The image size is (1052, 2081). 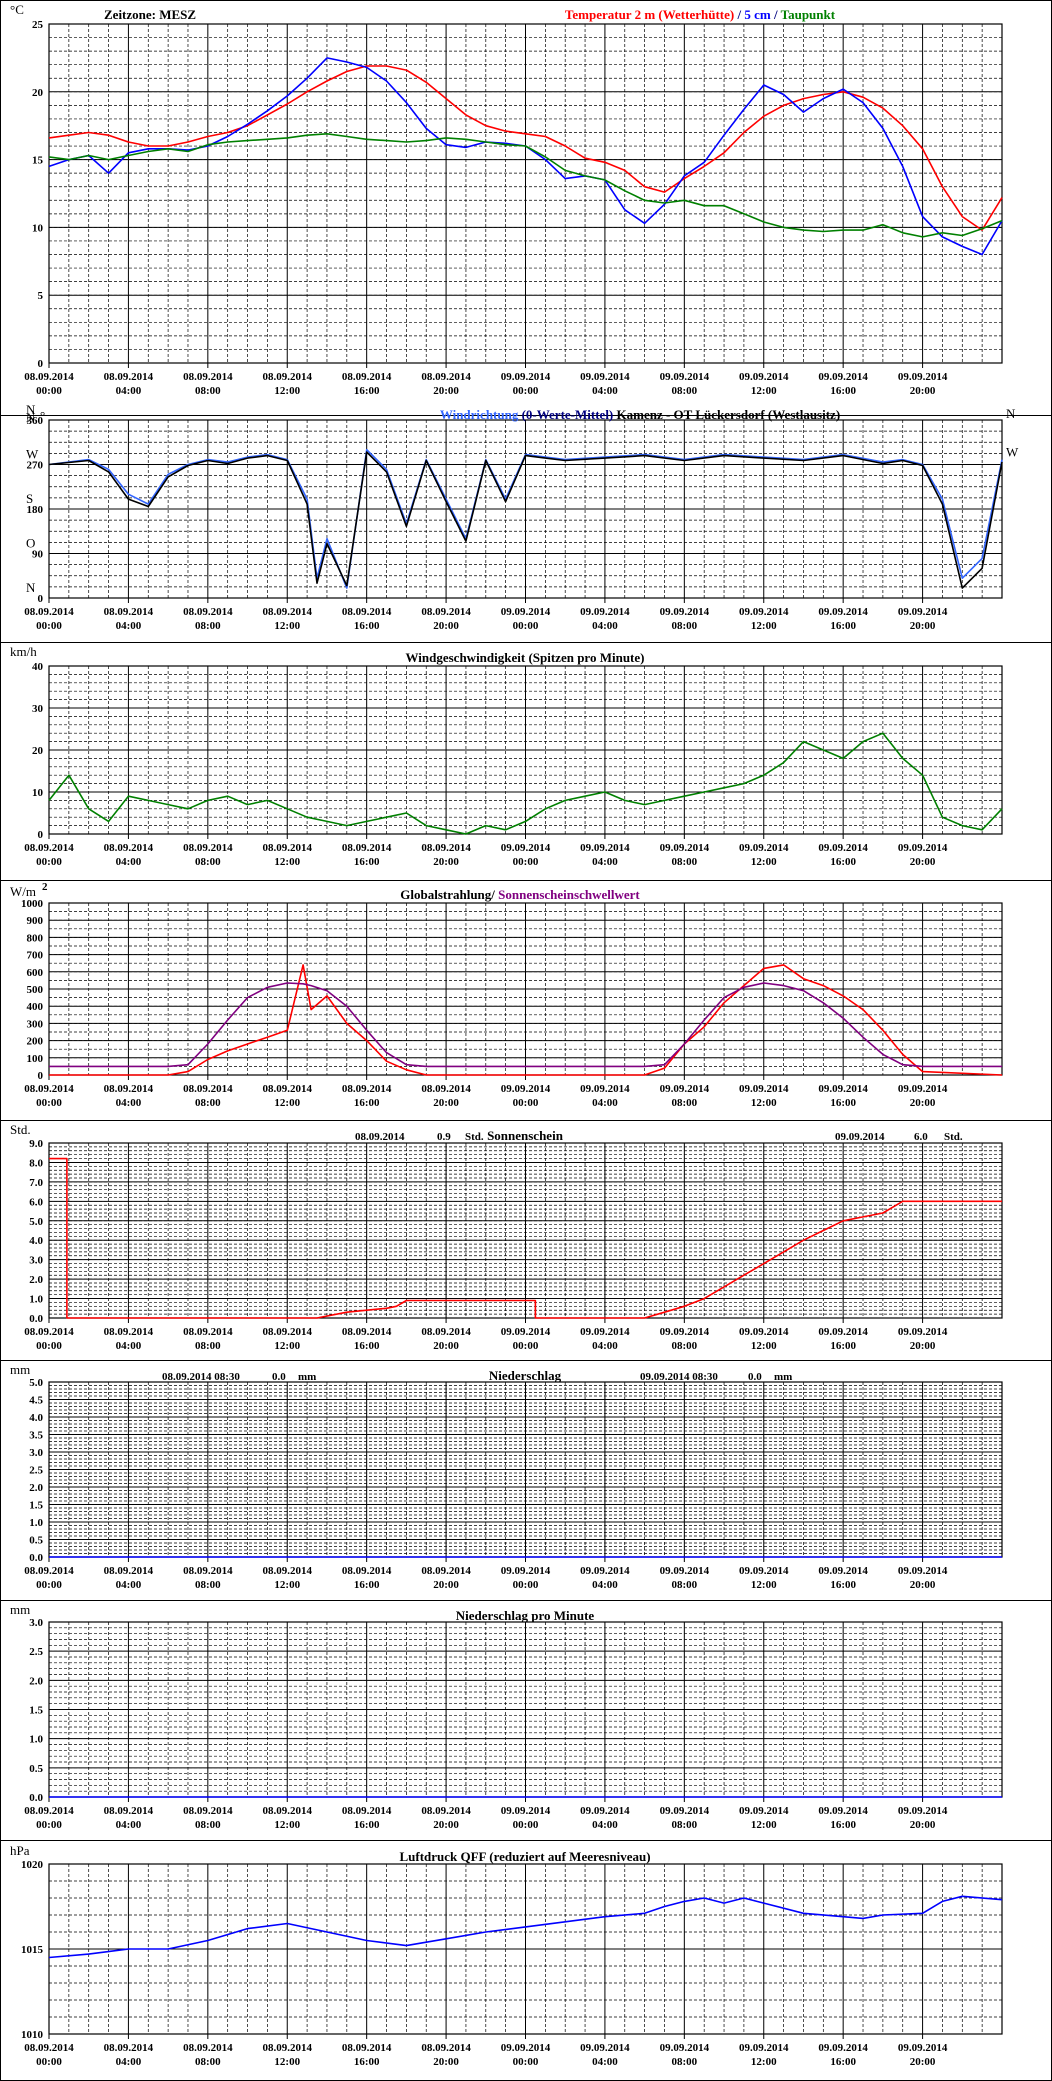 What do you see at coordinates (525, 1025) in the screenshot?
I see `series-line-sonnenscheinschwellwert` at bounding box center [525, 1025].